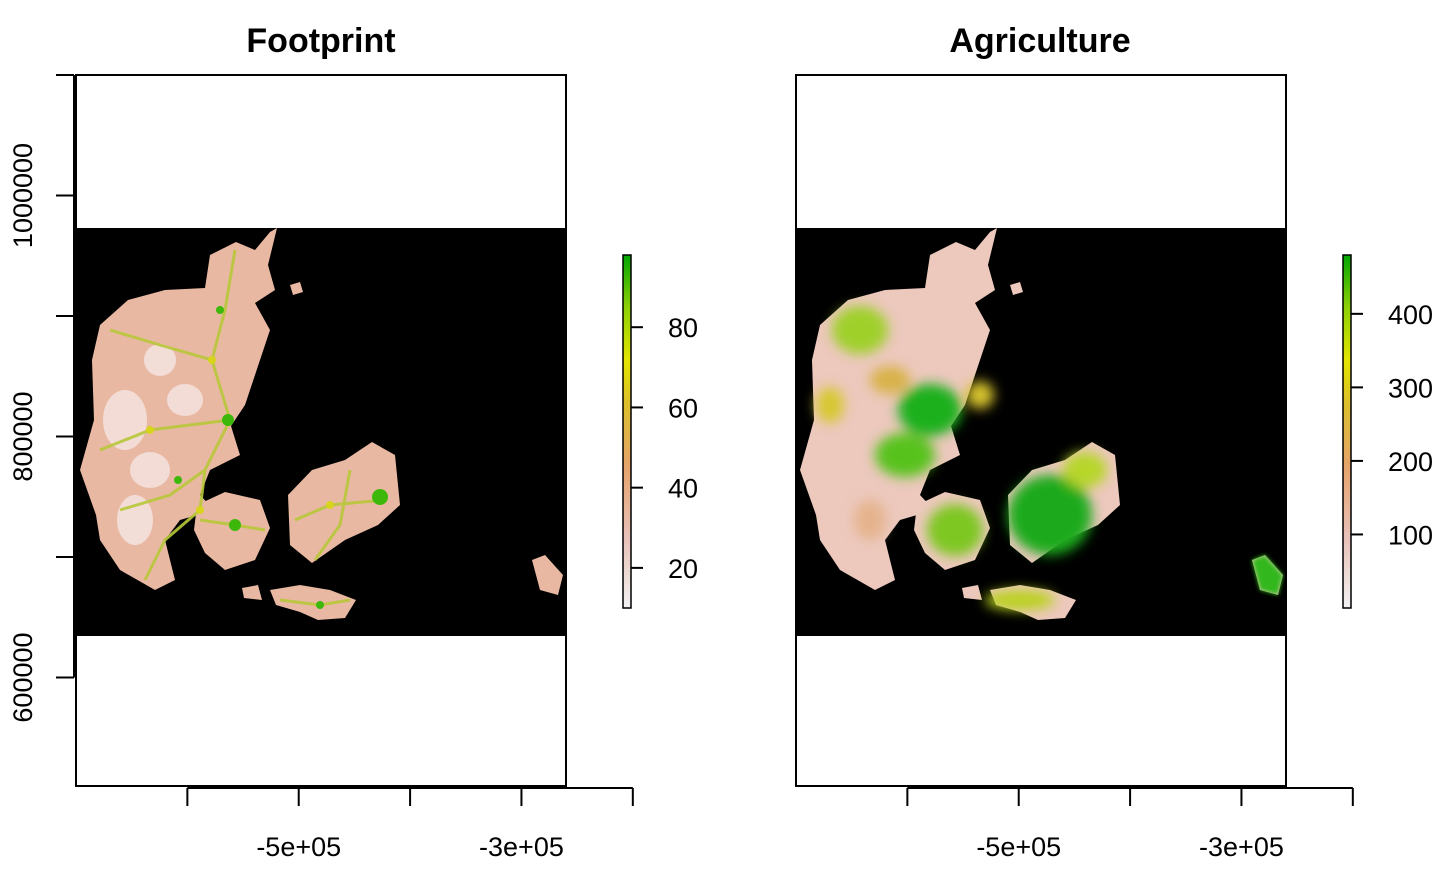 Image resolution: width=1440 pixels, height=869 pixels. Describe the element at coordinates (23, 677) in the screenshot. I see `y-tick-label: 600000` at that location.